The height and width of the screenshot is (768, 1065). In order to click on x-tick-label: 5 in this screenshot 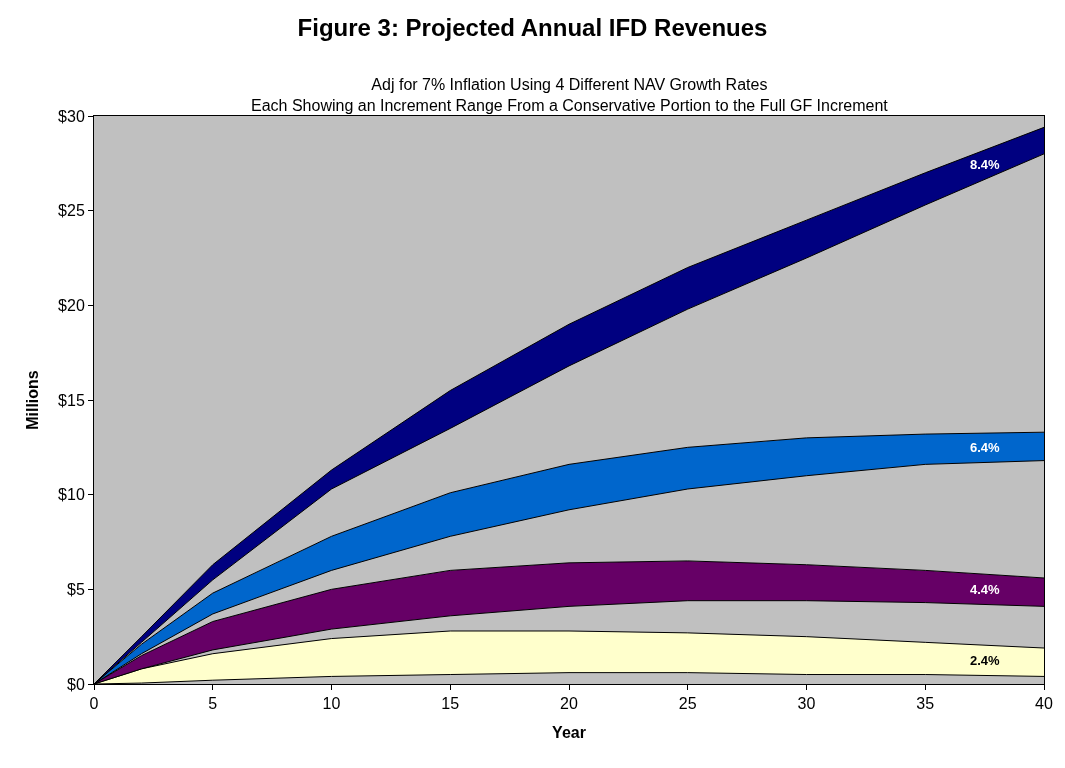, I will do `click(213, 704)`.